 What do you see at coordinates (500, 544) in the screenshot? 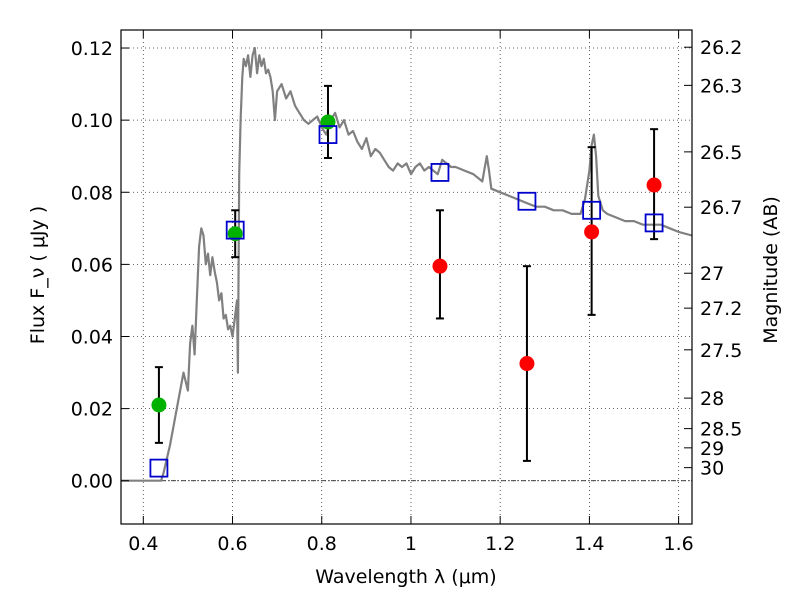
I see `x-tick-label: 1.2` at bounding box center [500, 544].